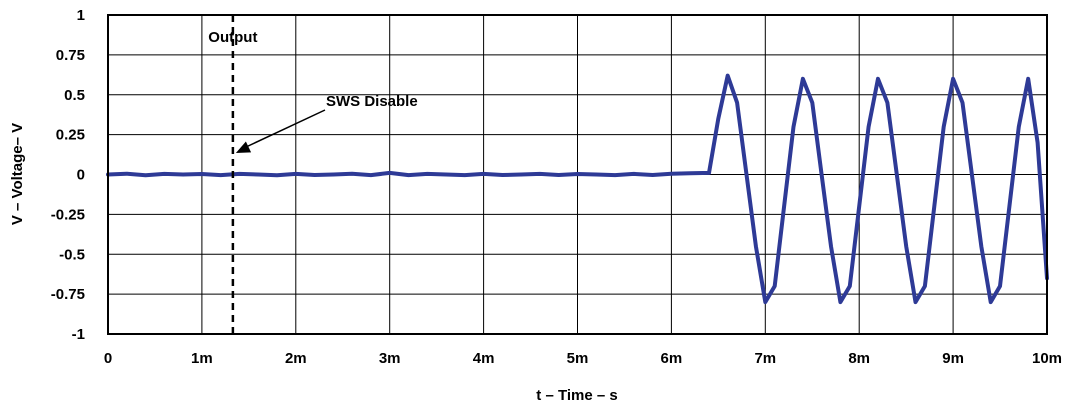  What do you see at coordinates (284, 129) in the screenshot?
I see `sws-disable-arrow-line` at bounding box center [284, 129].